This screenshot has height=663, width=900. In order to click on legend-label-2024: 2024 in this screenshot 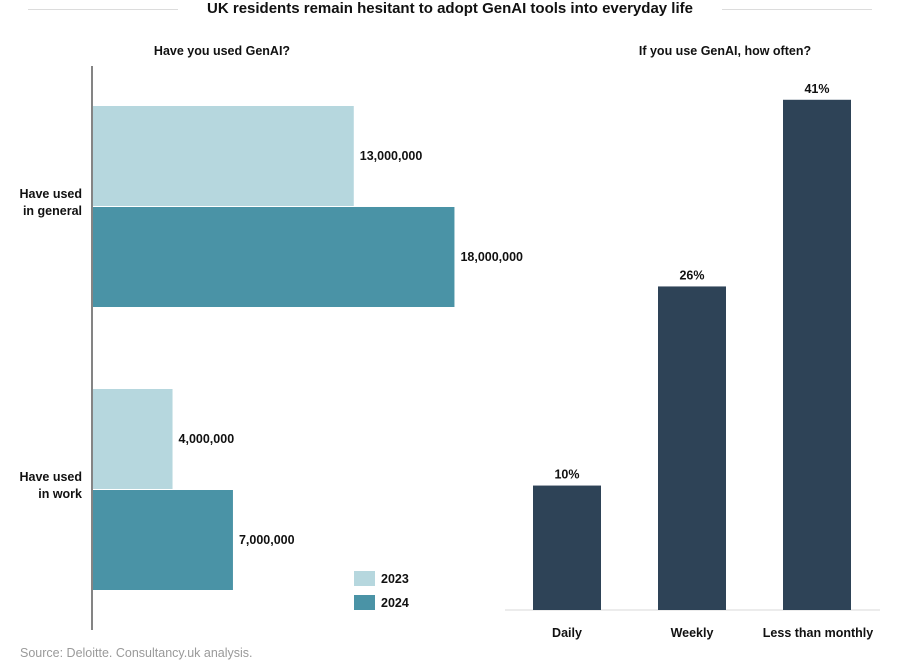, I will do `click(395, 603)`.